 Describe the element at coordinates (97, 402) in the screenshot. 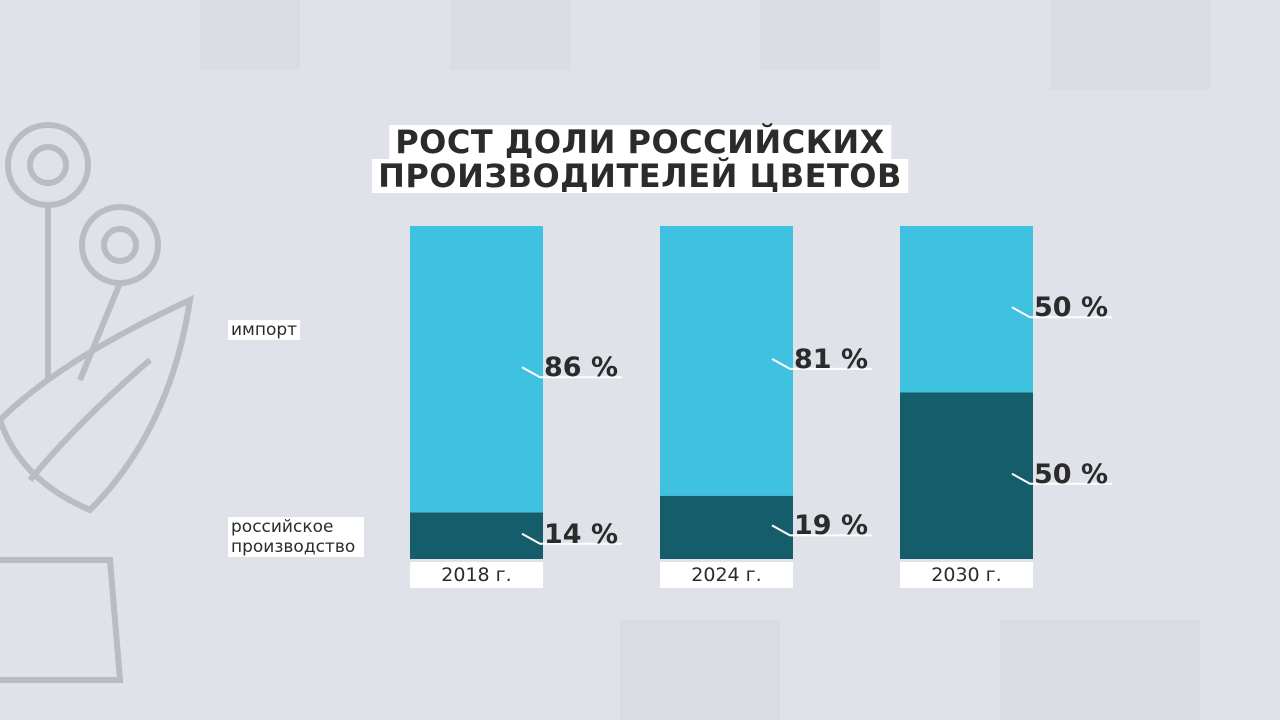

I see `flower-decoration` at that location.